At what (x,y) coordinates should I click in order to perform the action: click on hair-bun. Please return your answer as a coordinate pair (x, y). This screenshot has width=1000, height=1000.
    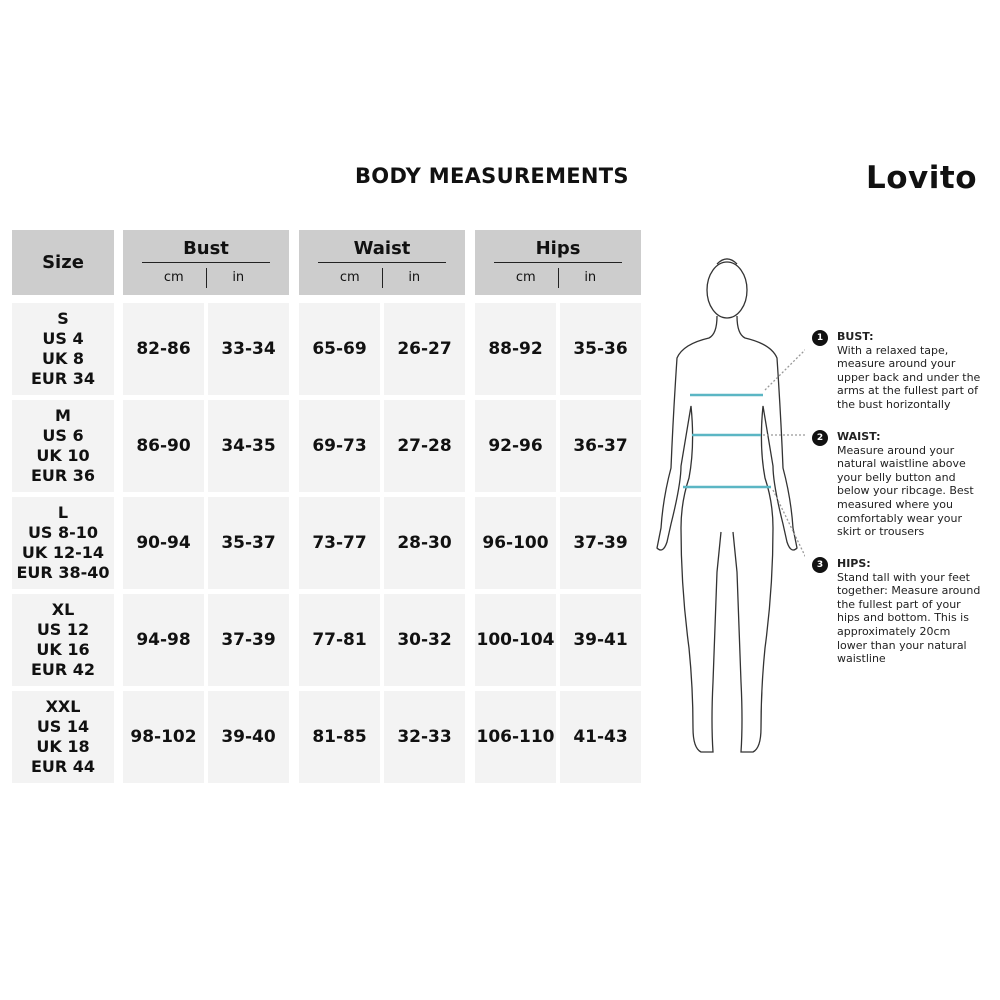
    Looking at the image, I should click on (727, 261).